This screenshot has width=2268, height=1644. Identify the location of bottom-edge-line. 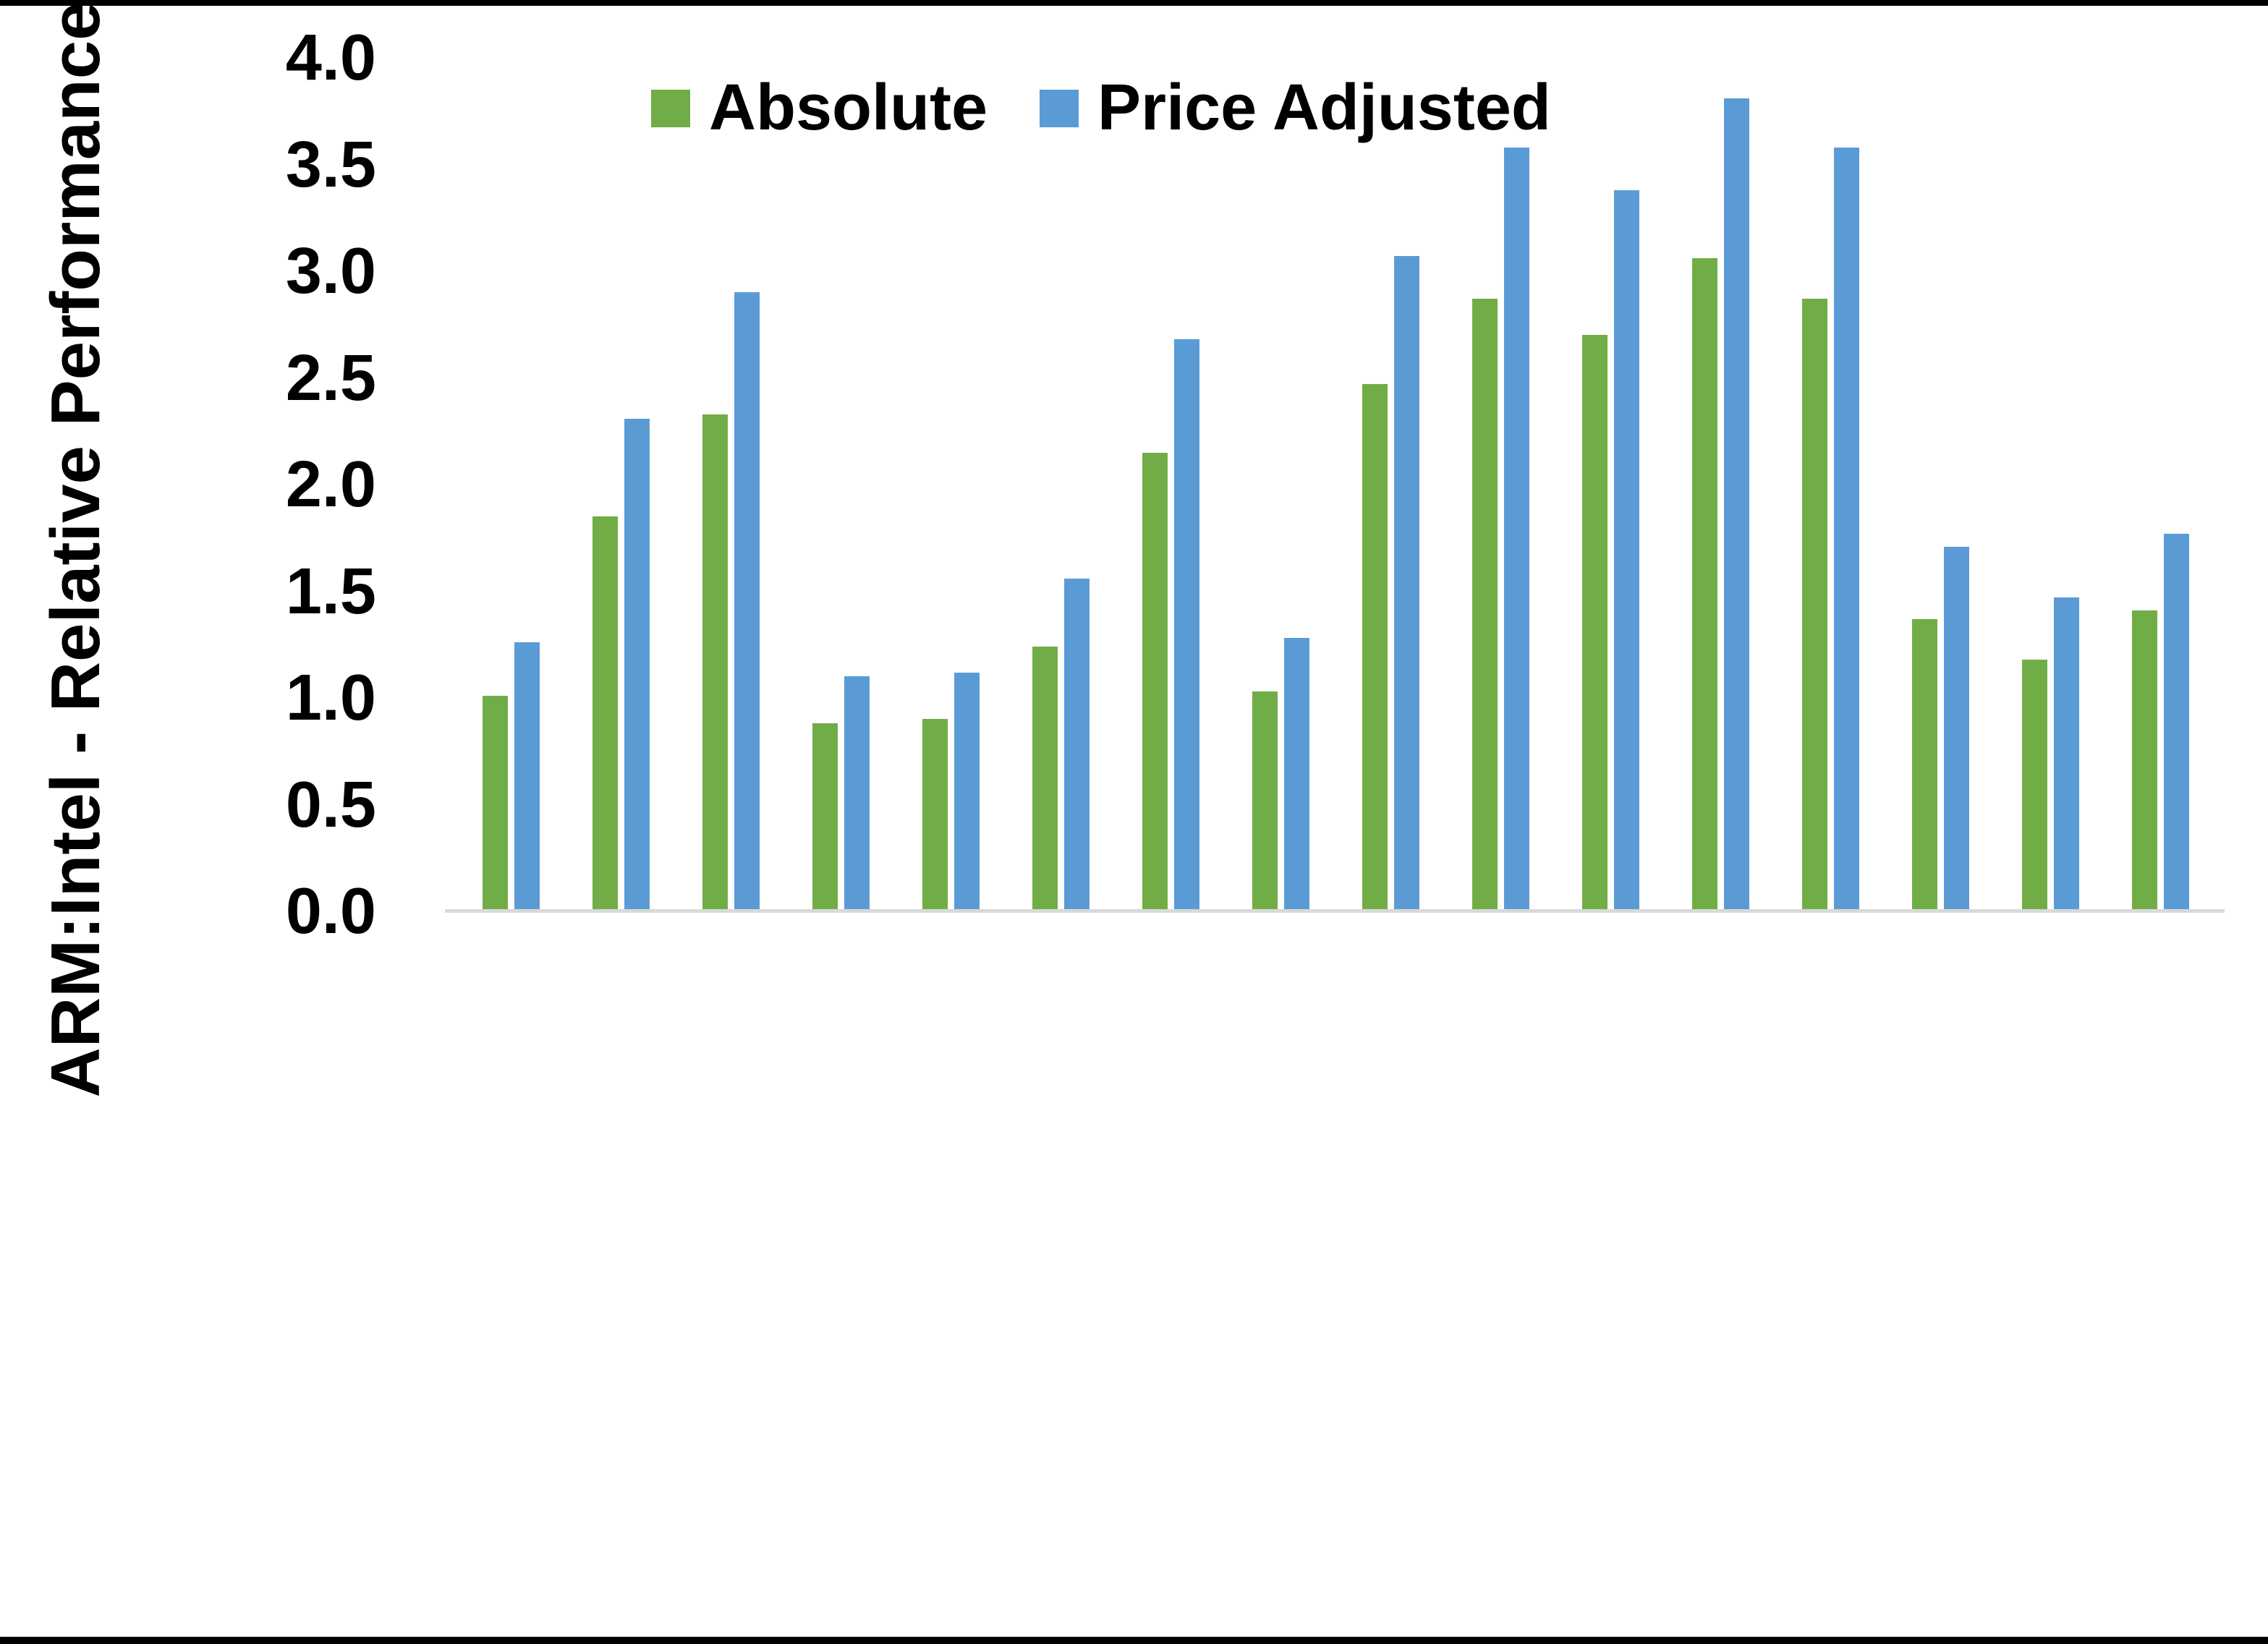
(1134, 1640).